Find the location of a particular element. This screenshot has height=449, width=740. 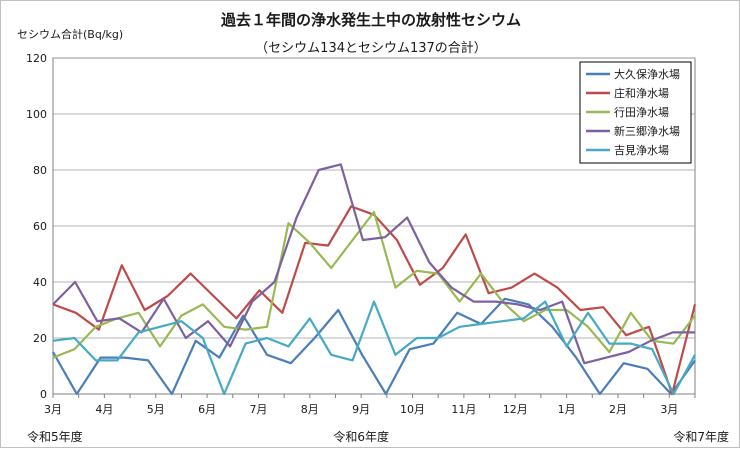

x-tick-label: 1月 is located at coordinates (567, 409).